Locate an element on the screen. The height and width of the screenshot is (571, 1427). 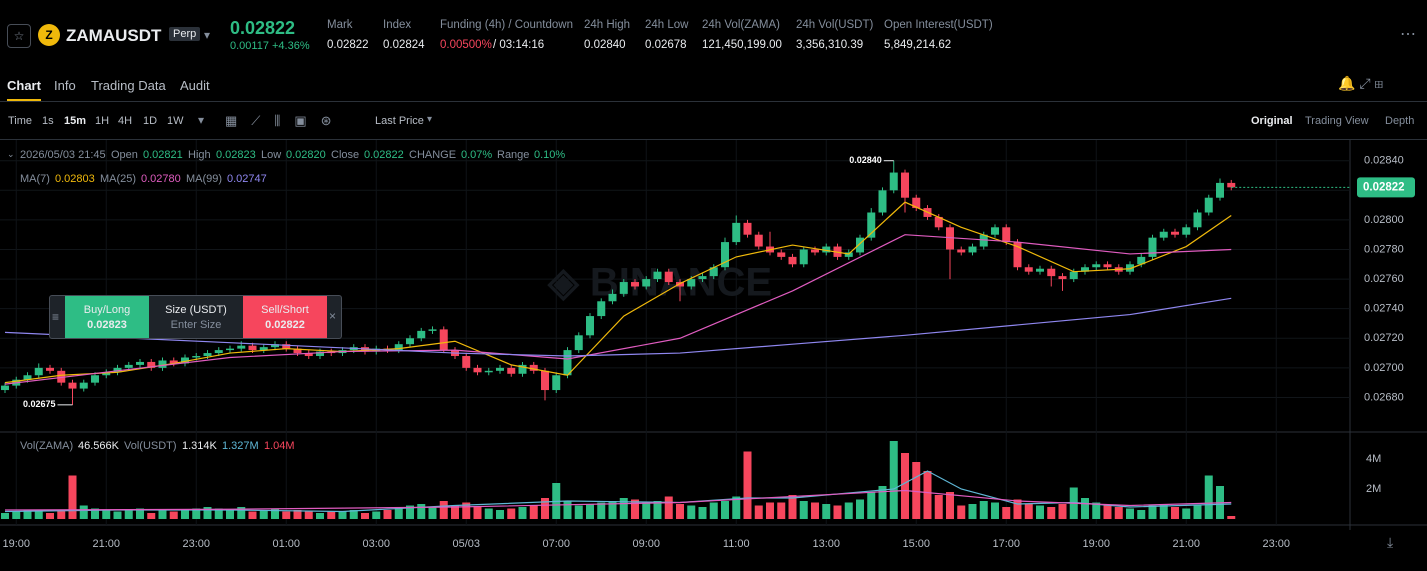
x-tick-label: 21:00 is located at coordinates (1186, 544).